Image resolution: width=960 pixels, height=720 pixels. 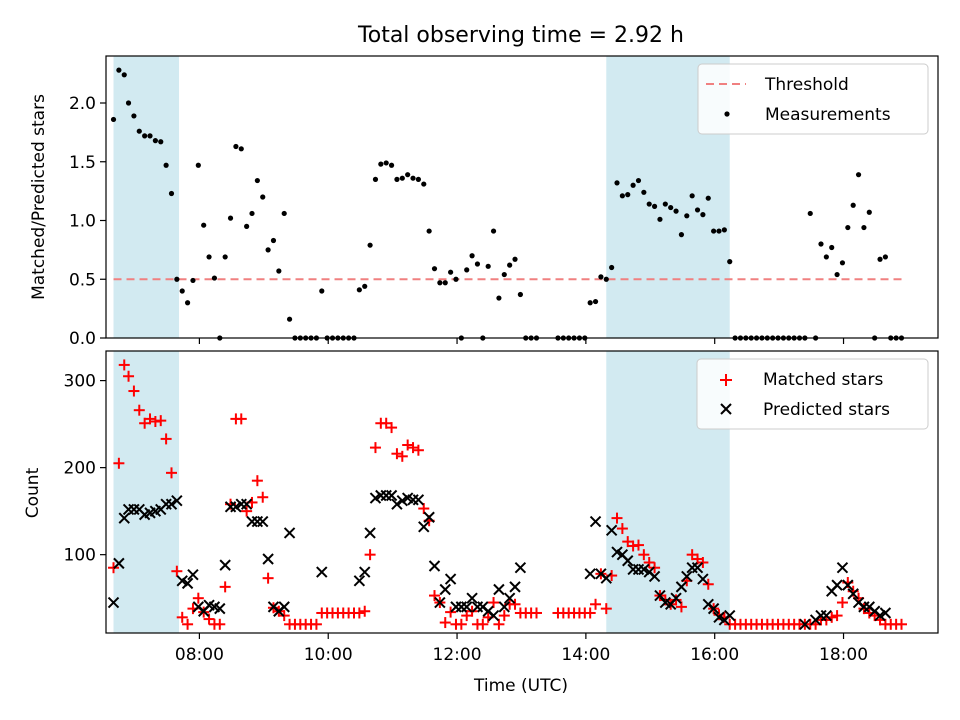 I want to click on top-ytick-label: 0.5, so click(x=82, y=280).